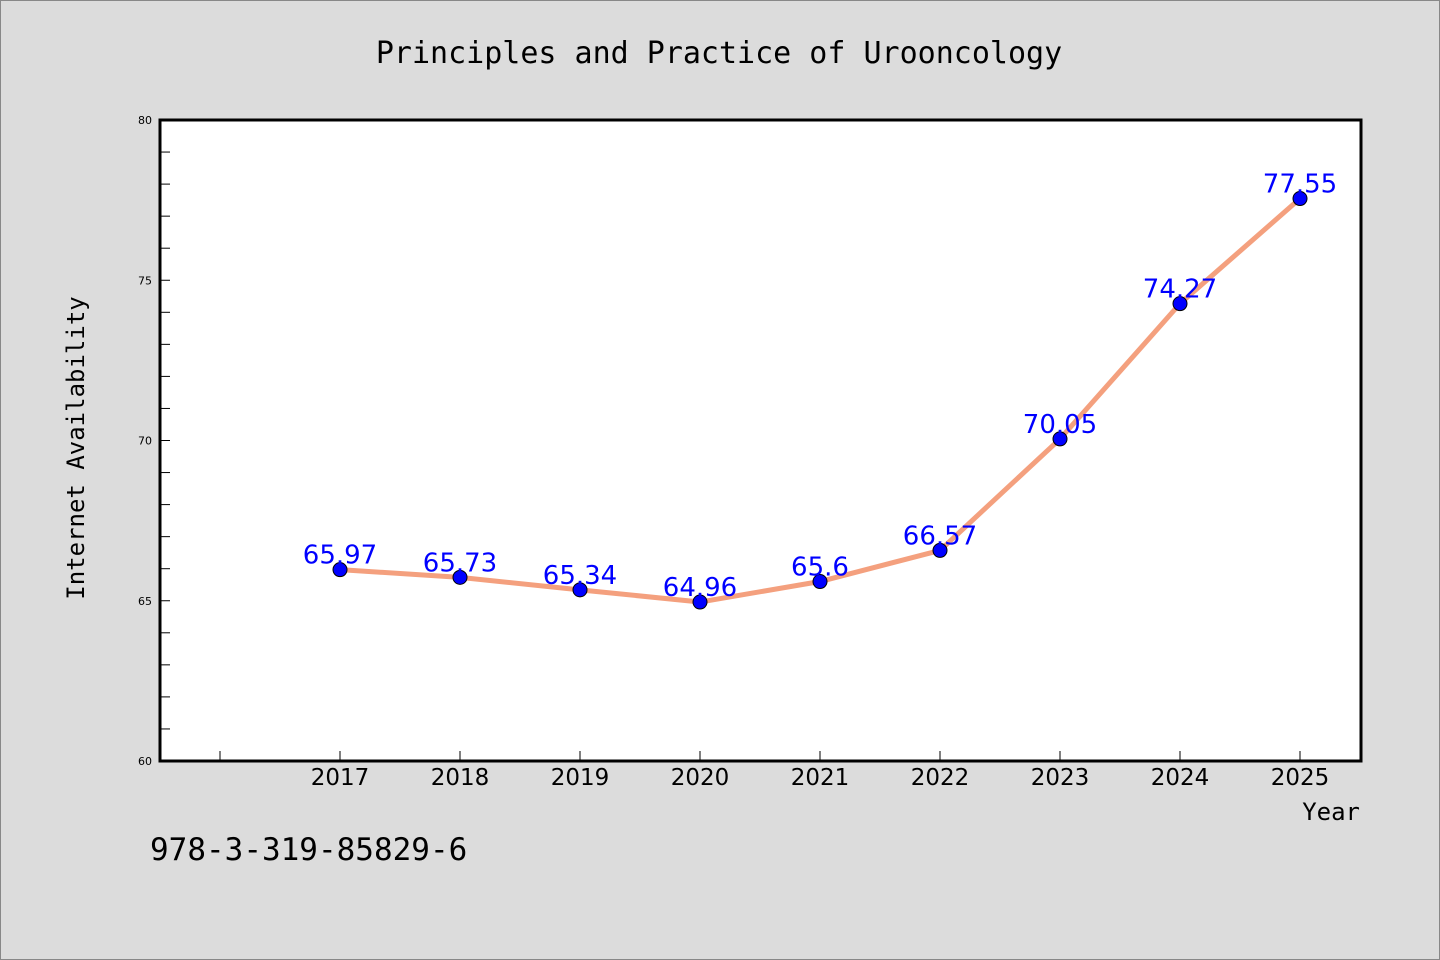 Image resolution: width=1440 pixels, height=960 pixels. I want to click on y-tick-label: 80, so click(145, 120).